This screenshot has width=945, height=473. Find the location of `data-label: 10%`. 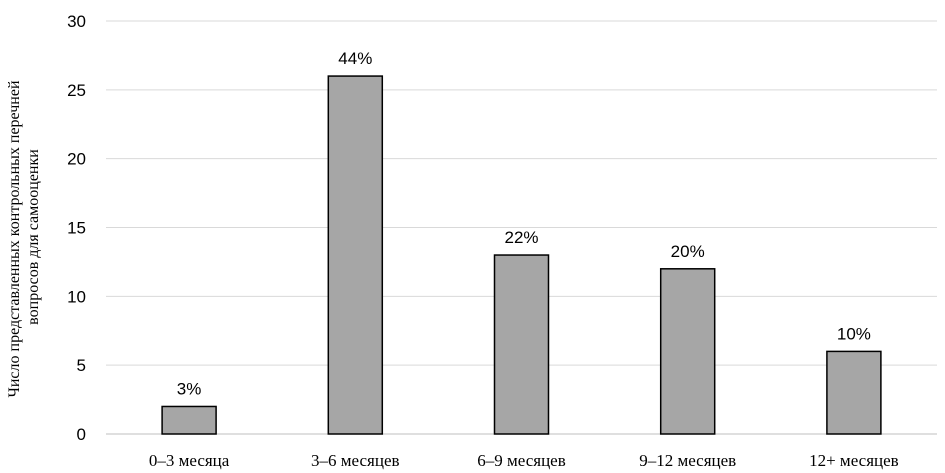

data-label: 10% is located at coordinates (854, 333).